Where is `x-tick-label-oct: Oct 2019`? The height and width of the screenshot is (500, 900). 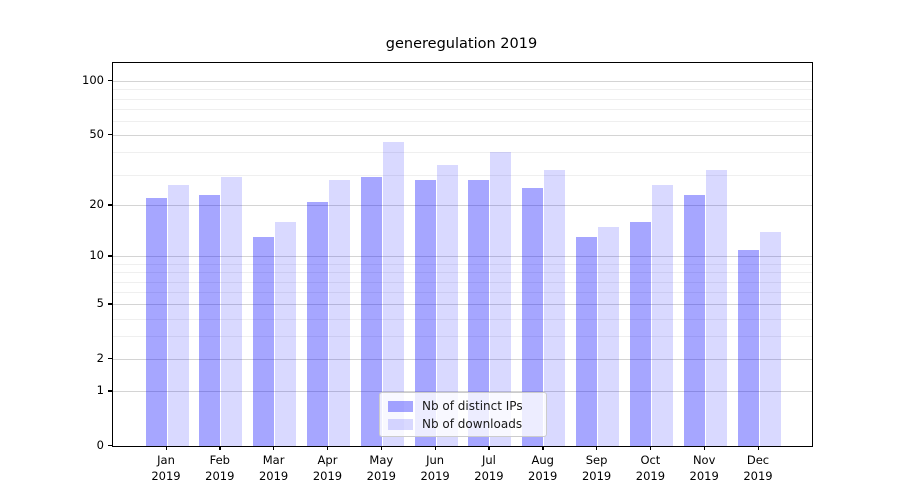 x-tick-label-oct: Oct 2019 is located at coordinates (650, 468).